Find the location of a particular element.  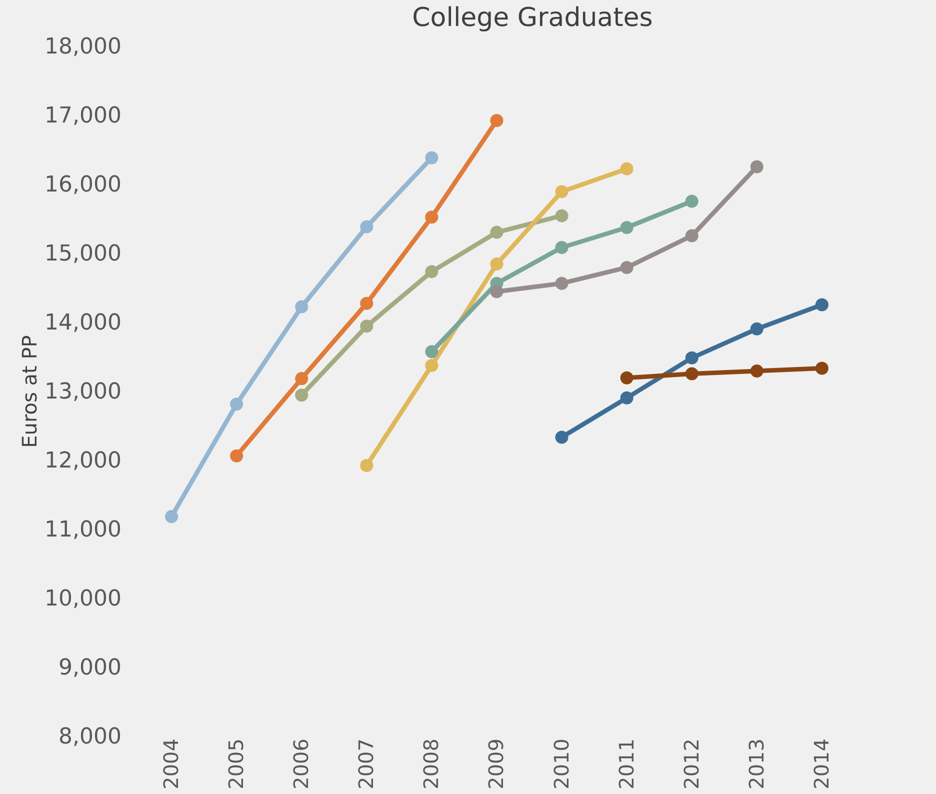

x-tick-label: 2012 is located at coordinates (691, 764).